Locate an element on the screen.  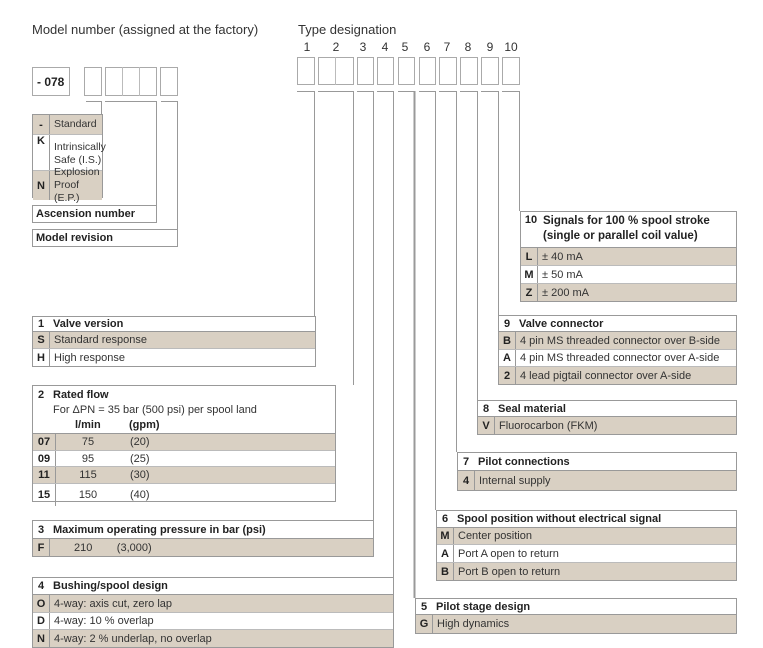
model-type-row: K Intrinsically Safe (I.S.) is located at coordinates (69, 153).